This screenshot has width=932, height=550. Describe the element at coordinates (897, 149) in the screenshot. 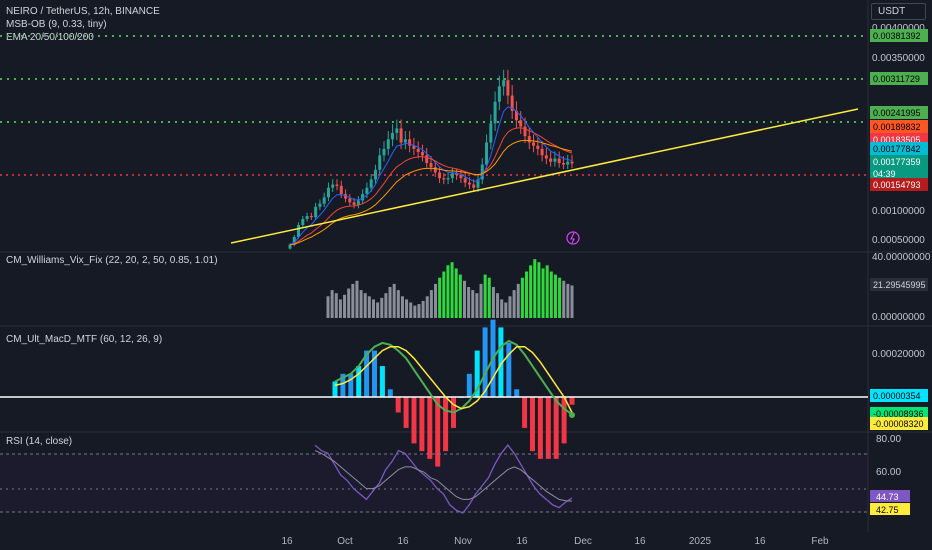

I see `price-badge-text: 0.00177842` at that location.